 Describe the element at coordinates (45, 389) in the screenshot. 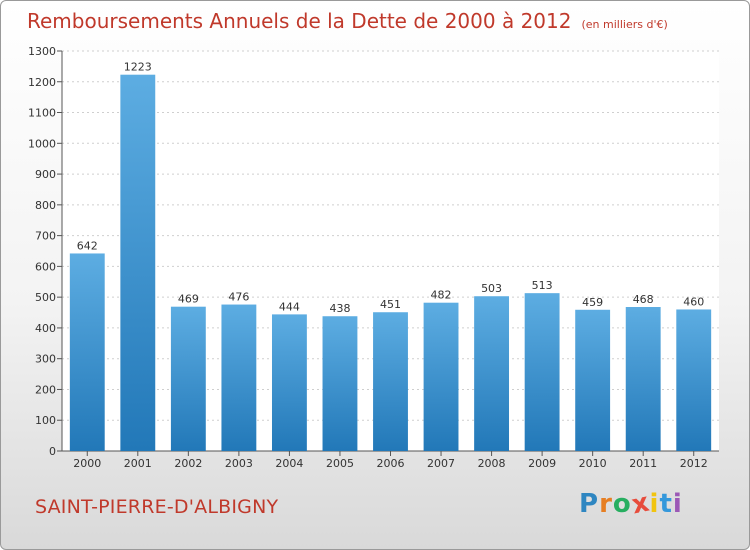

I see `y-tick-label: 200` at that location.